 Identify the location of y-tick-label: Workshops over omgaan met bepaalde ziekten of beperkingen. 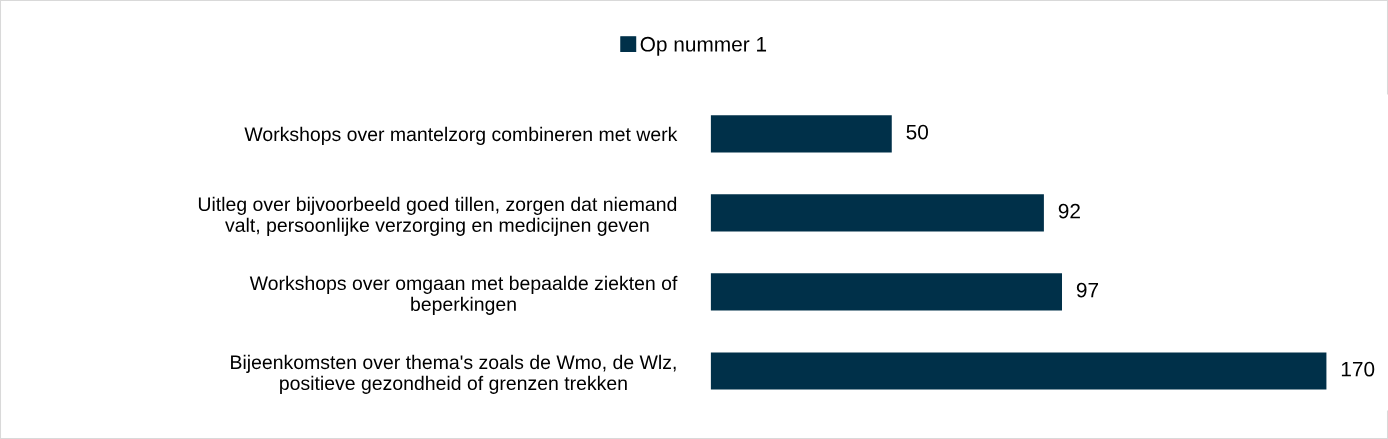
(463, 295).